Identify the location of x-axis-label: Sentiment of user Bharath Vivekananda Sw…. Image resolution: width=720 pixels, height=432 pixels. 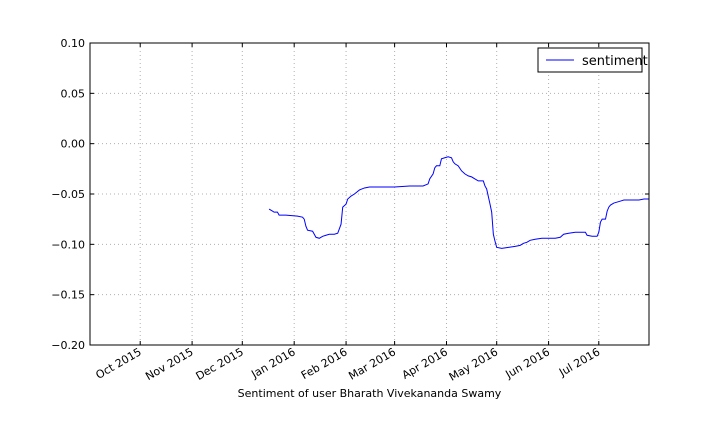
(370, 393).